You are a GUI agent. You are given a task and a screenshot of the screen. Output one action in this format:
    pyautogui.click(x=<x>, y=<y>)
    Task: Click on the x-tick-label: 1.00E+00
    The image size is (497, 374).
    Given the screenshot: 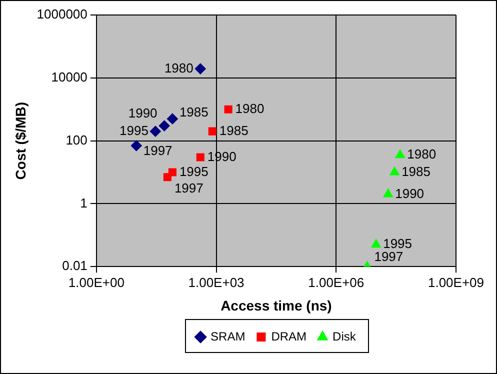 What is the action you would take?
    pyautogui.click(x=96, y=282)
    